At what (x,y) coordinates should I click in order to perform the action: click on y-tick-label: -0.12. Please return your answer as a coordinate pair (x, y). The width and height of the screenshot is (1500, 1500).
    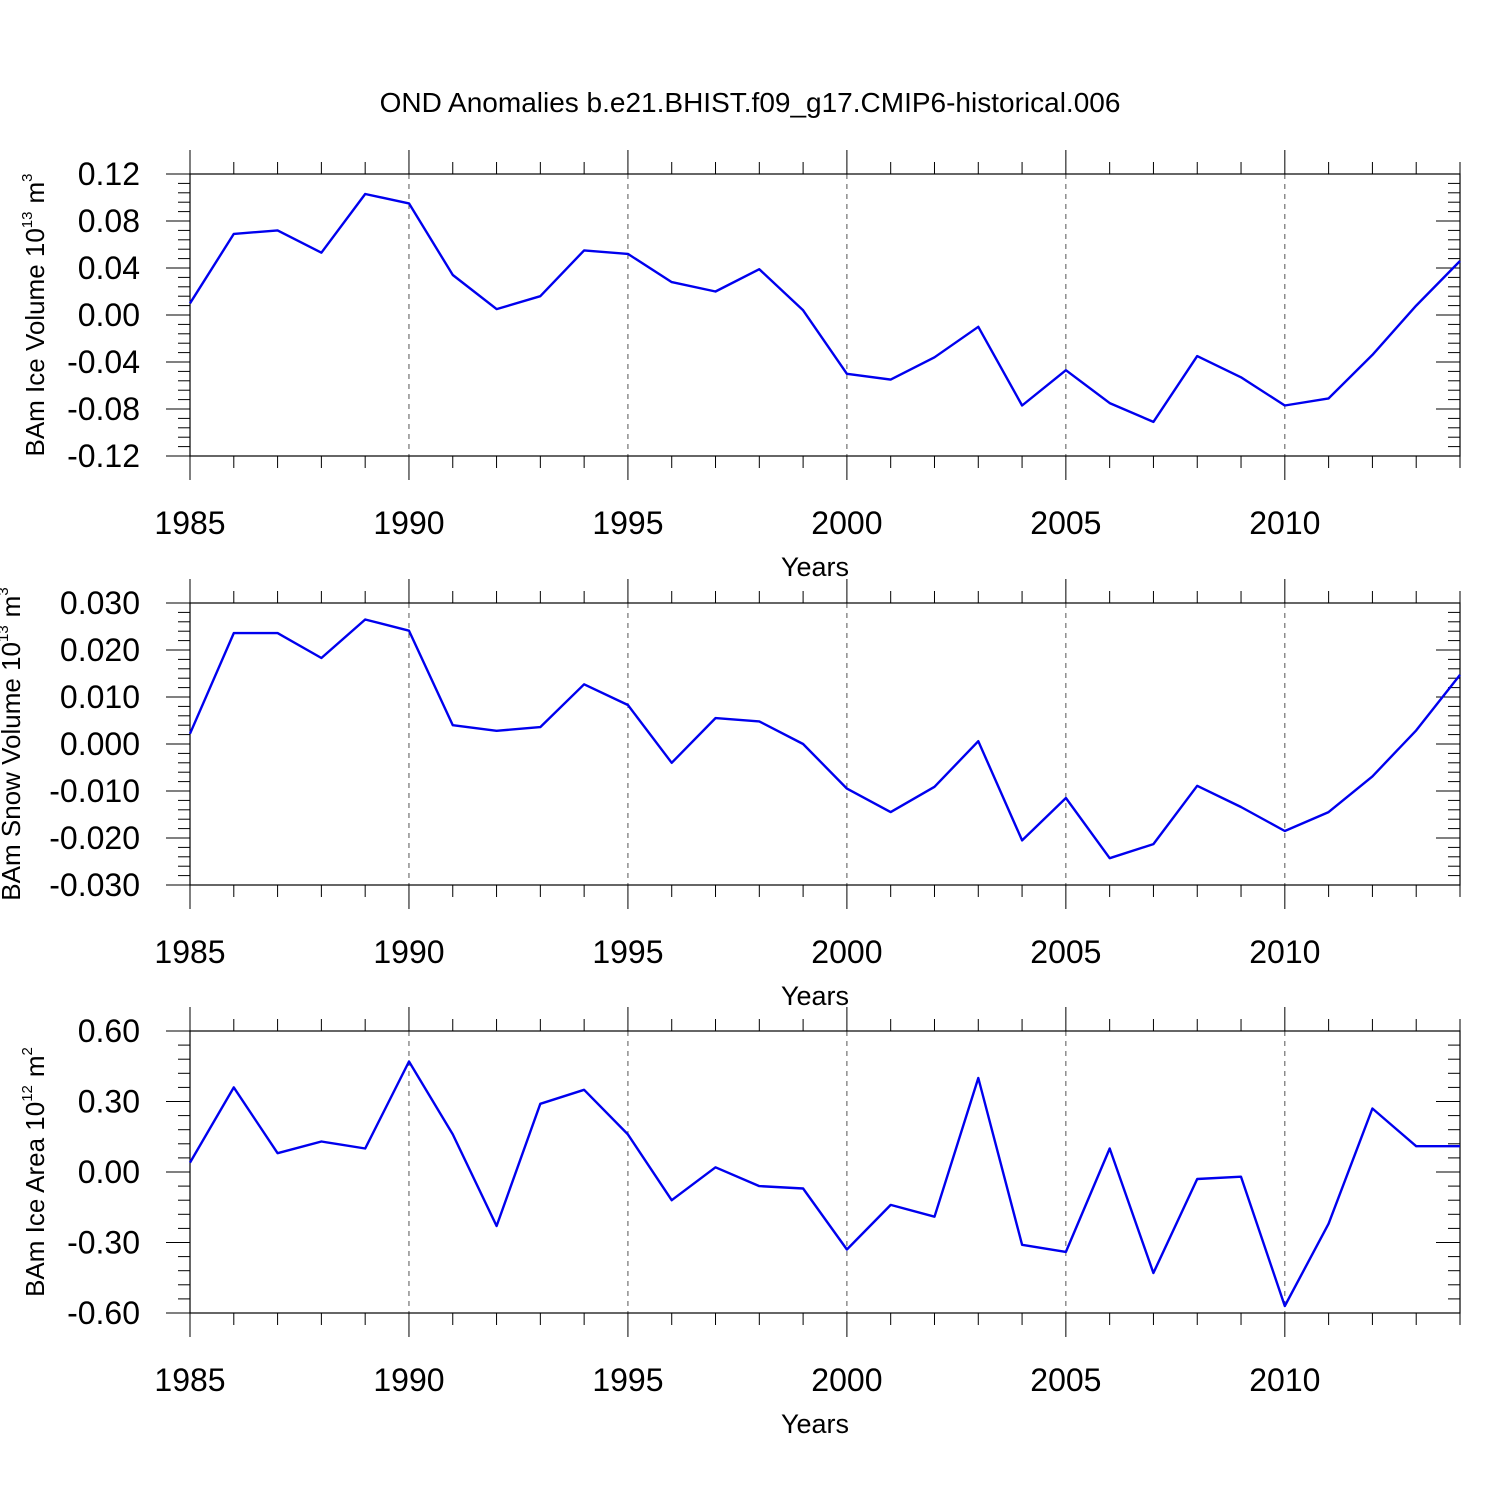
    Looking at the image, I should click on (103, 456).